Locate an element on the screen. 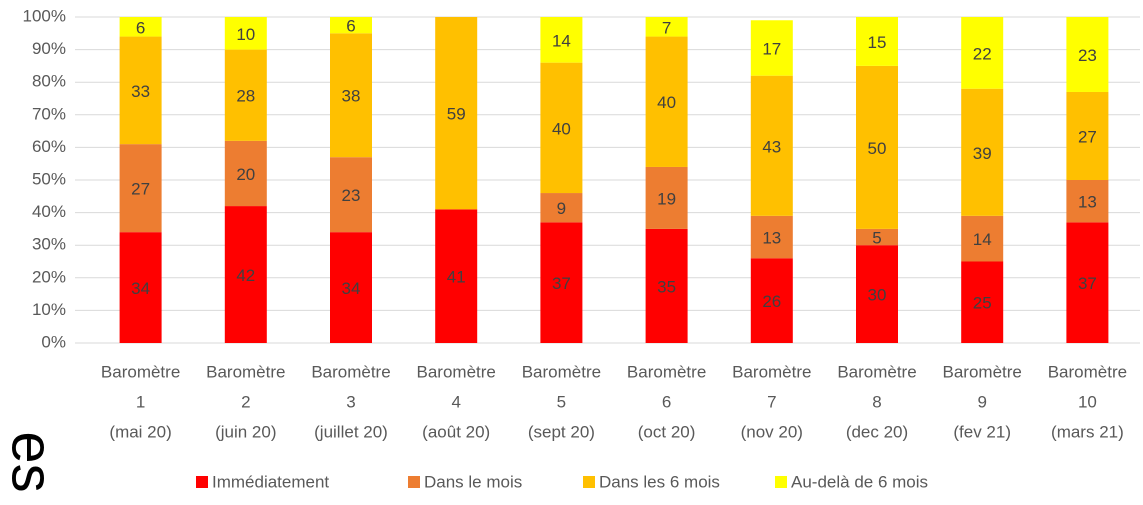 This screenshot has width=1143, height=505. data-label: 43 is located at coordinates (771, 146).